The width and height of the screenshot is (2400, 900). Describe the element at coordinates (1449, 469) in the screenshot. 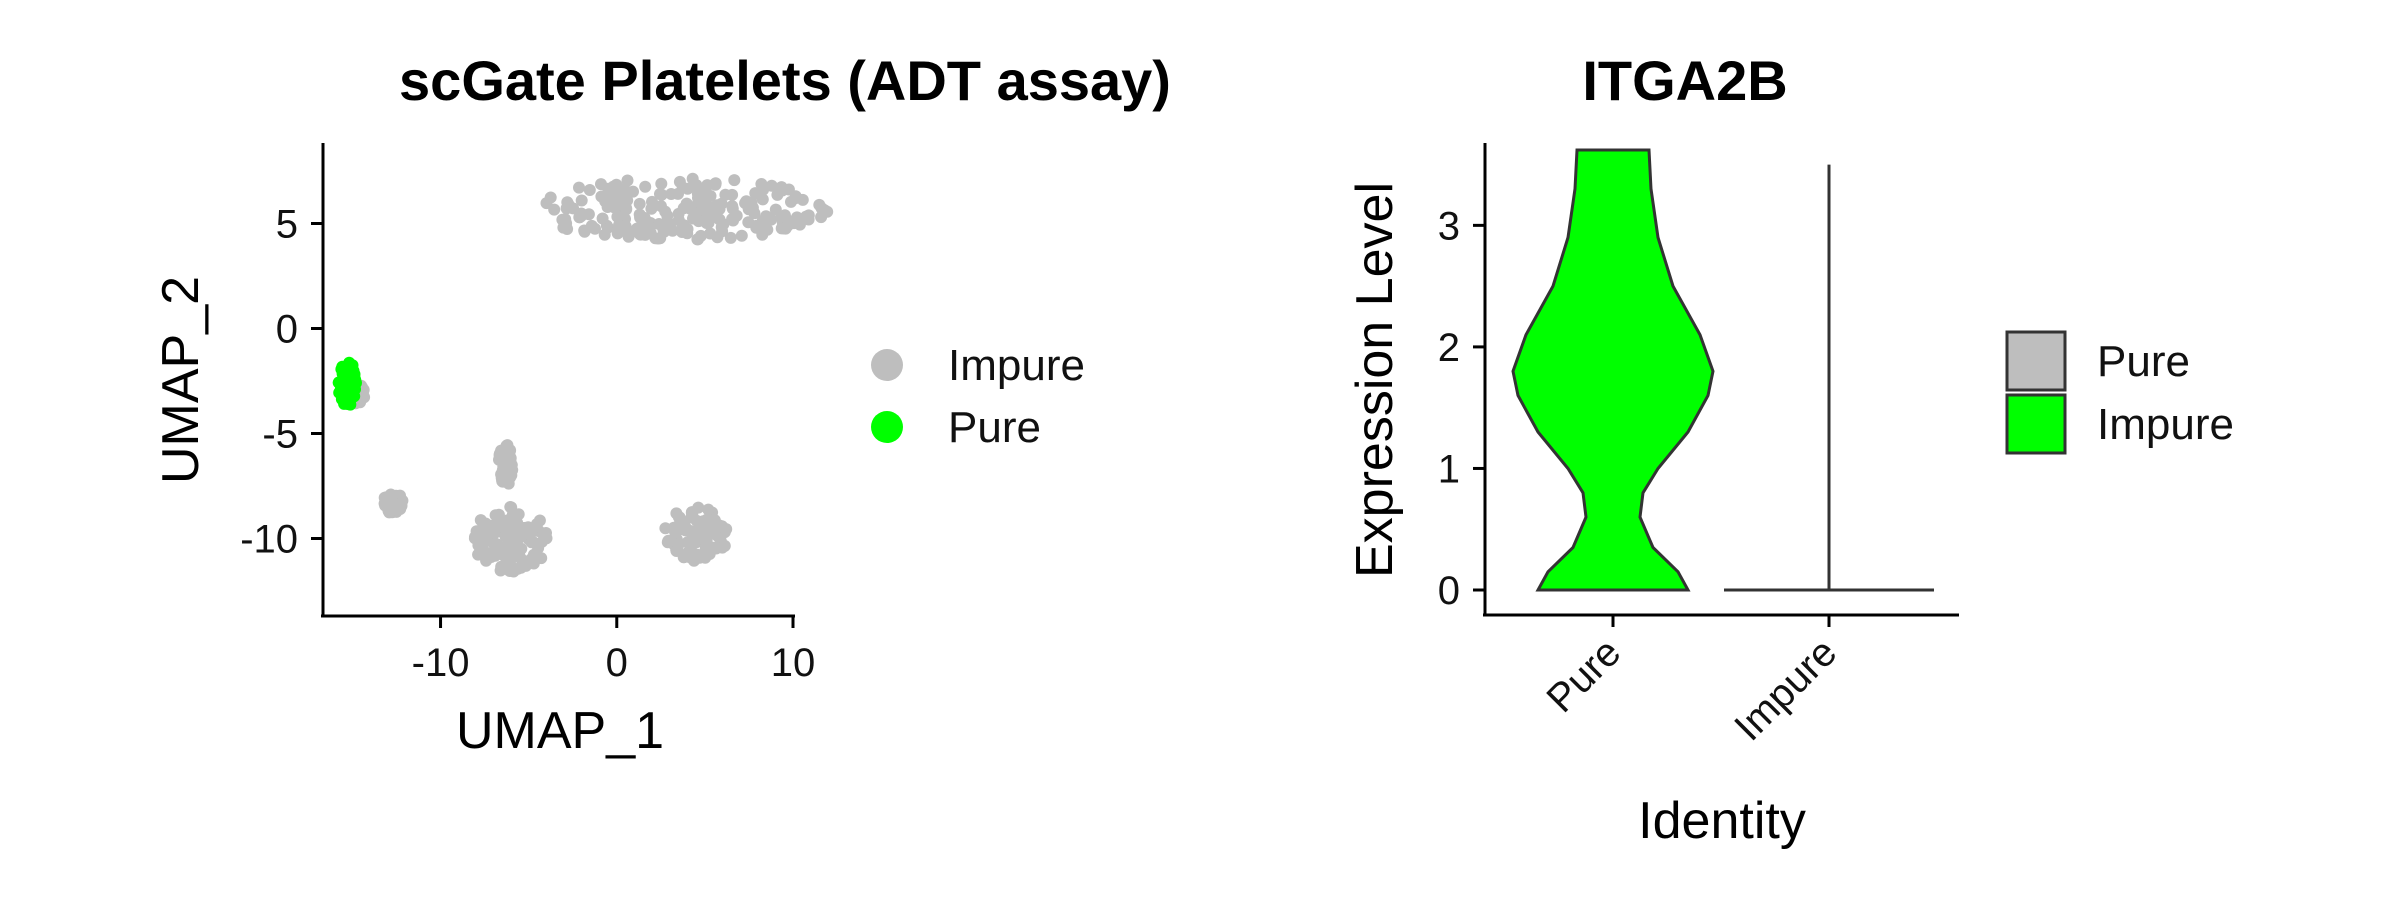

I see `violin-y-tick-label: 1` at that location.